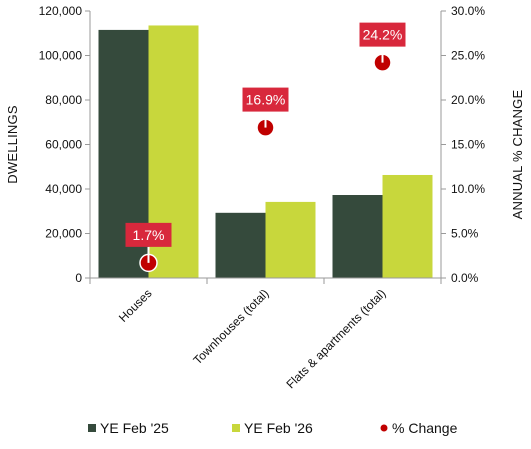 Image resolution: width=531 pixels, height=449 pixels. What do you see at coordinates (278, 428) in the screenshot?
I see `legend-label: YE Feb '26` at bounding box center [278, 428].